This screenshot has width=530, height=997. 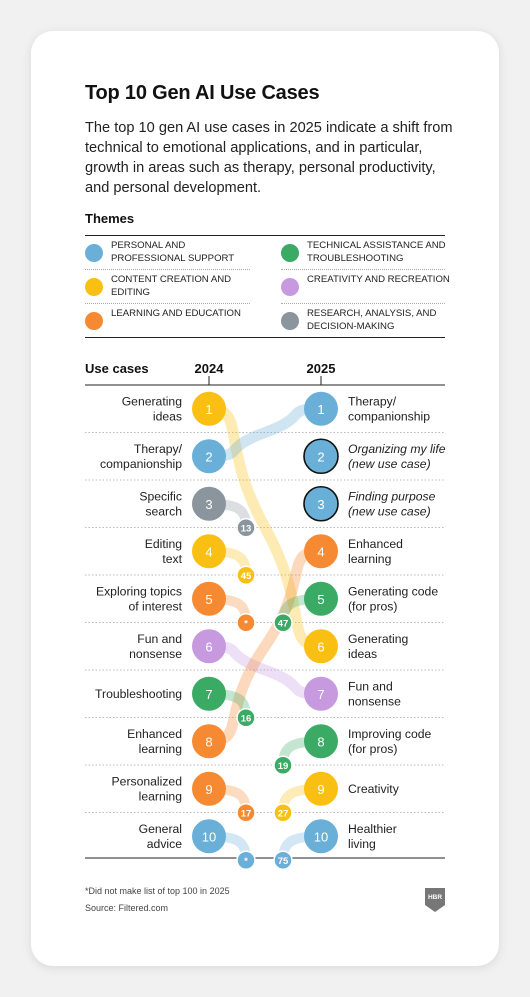 What do you see at coordinates (372, 829) in the screenshot?
I see `label-line: Healthier` at bounding box center [372, 829].